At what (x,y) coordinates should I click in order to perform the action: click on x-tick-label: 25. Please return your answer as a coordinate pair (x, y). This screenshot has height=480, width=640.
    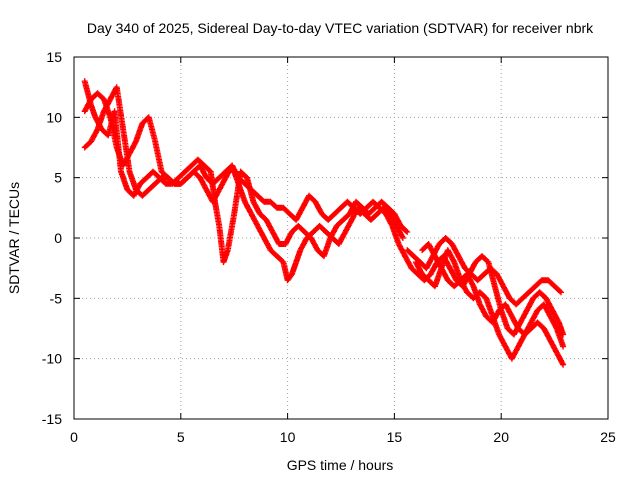
    Looking at the image, I should click on (608, 437).